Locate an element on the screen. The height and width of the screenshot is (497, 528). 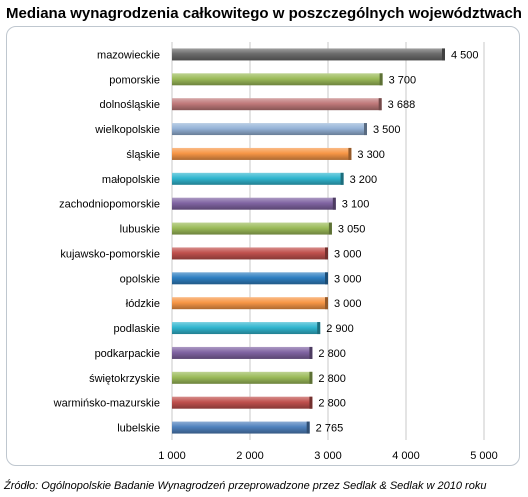
x-tick-label: 4 000 is located at coordinates (406, 456).